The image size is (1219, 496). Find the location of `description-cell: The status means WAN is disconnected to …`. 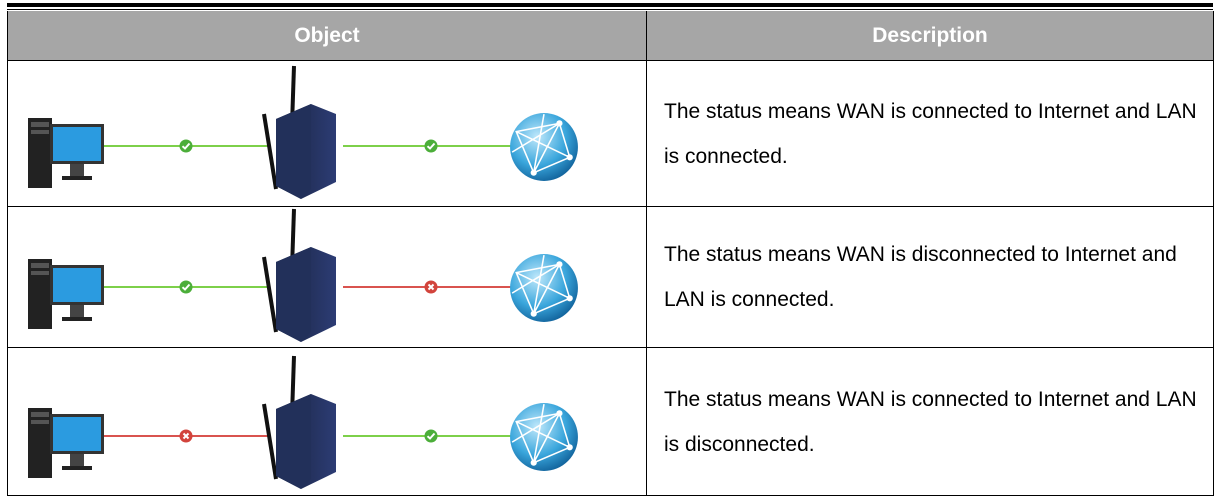

description-cell: The status means WAN is disconnected to … is located at coordinates (930, 277).